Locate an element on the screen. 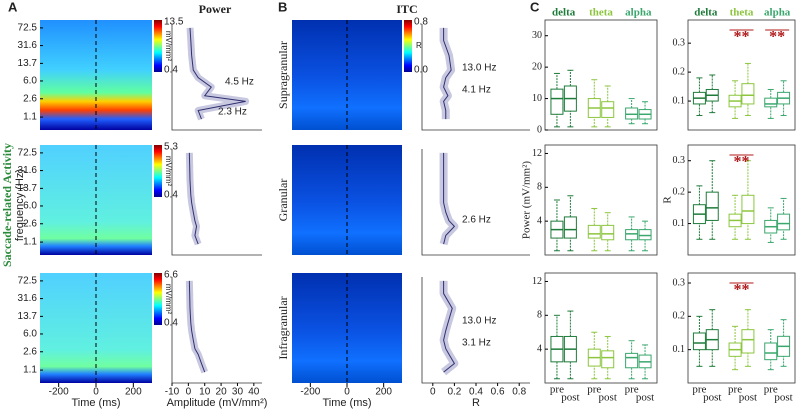  panel-title: Power is located at coordinates (215, 9).